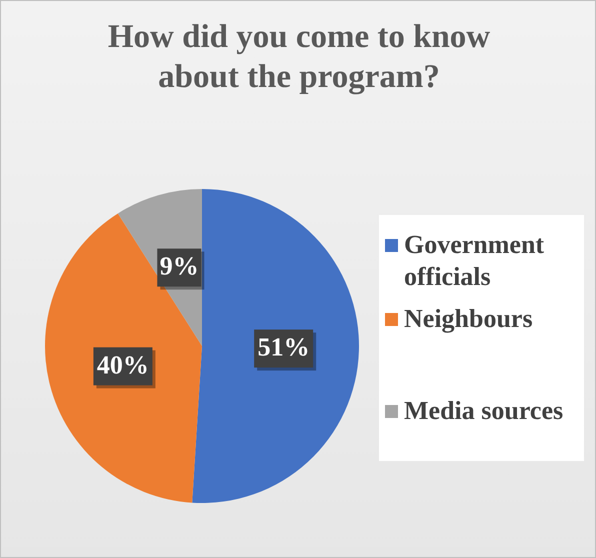  I want to click on legend-label: Media sources, so click(484, 411).